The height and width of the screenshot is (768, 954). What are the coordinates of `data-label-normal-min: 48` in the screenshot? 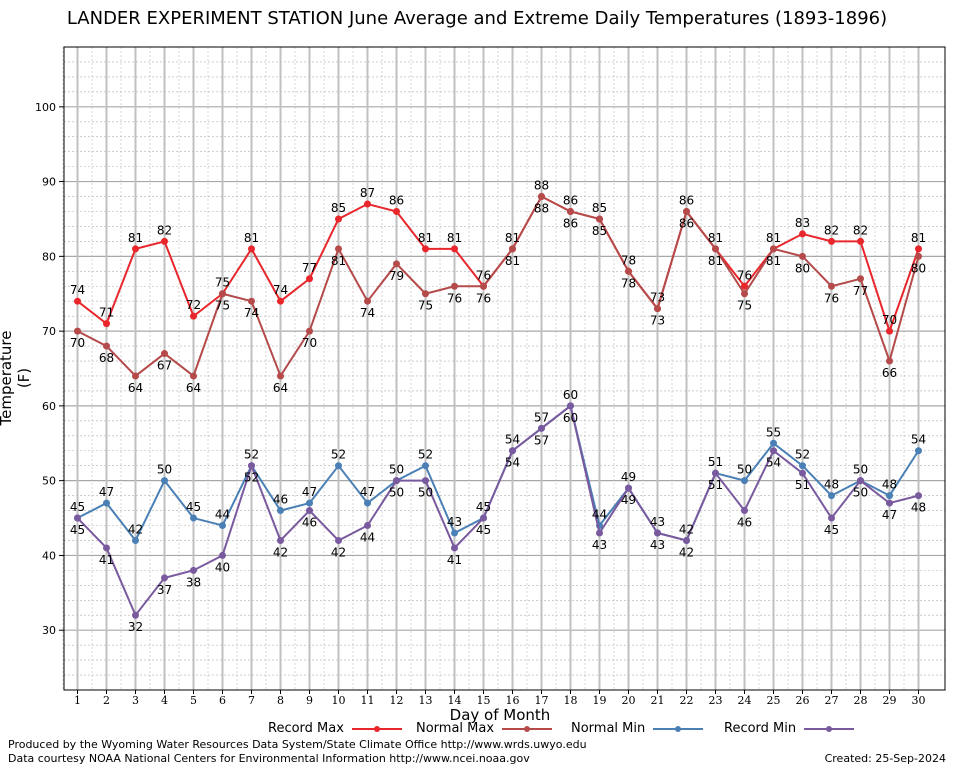 It's located at (889, 485).